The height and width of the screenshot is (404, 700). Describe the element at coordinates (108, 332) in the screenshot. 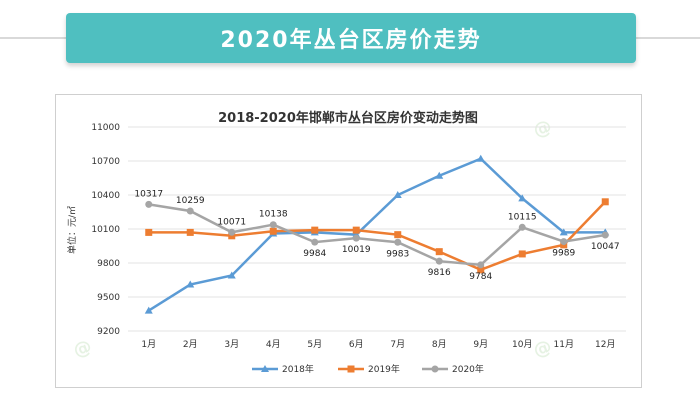

I see `y-tick-label: 9200` at that location.